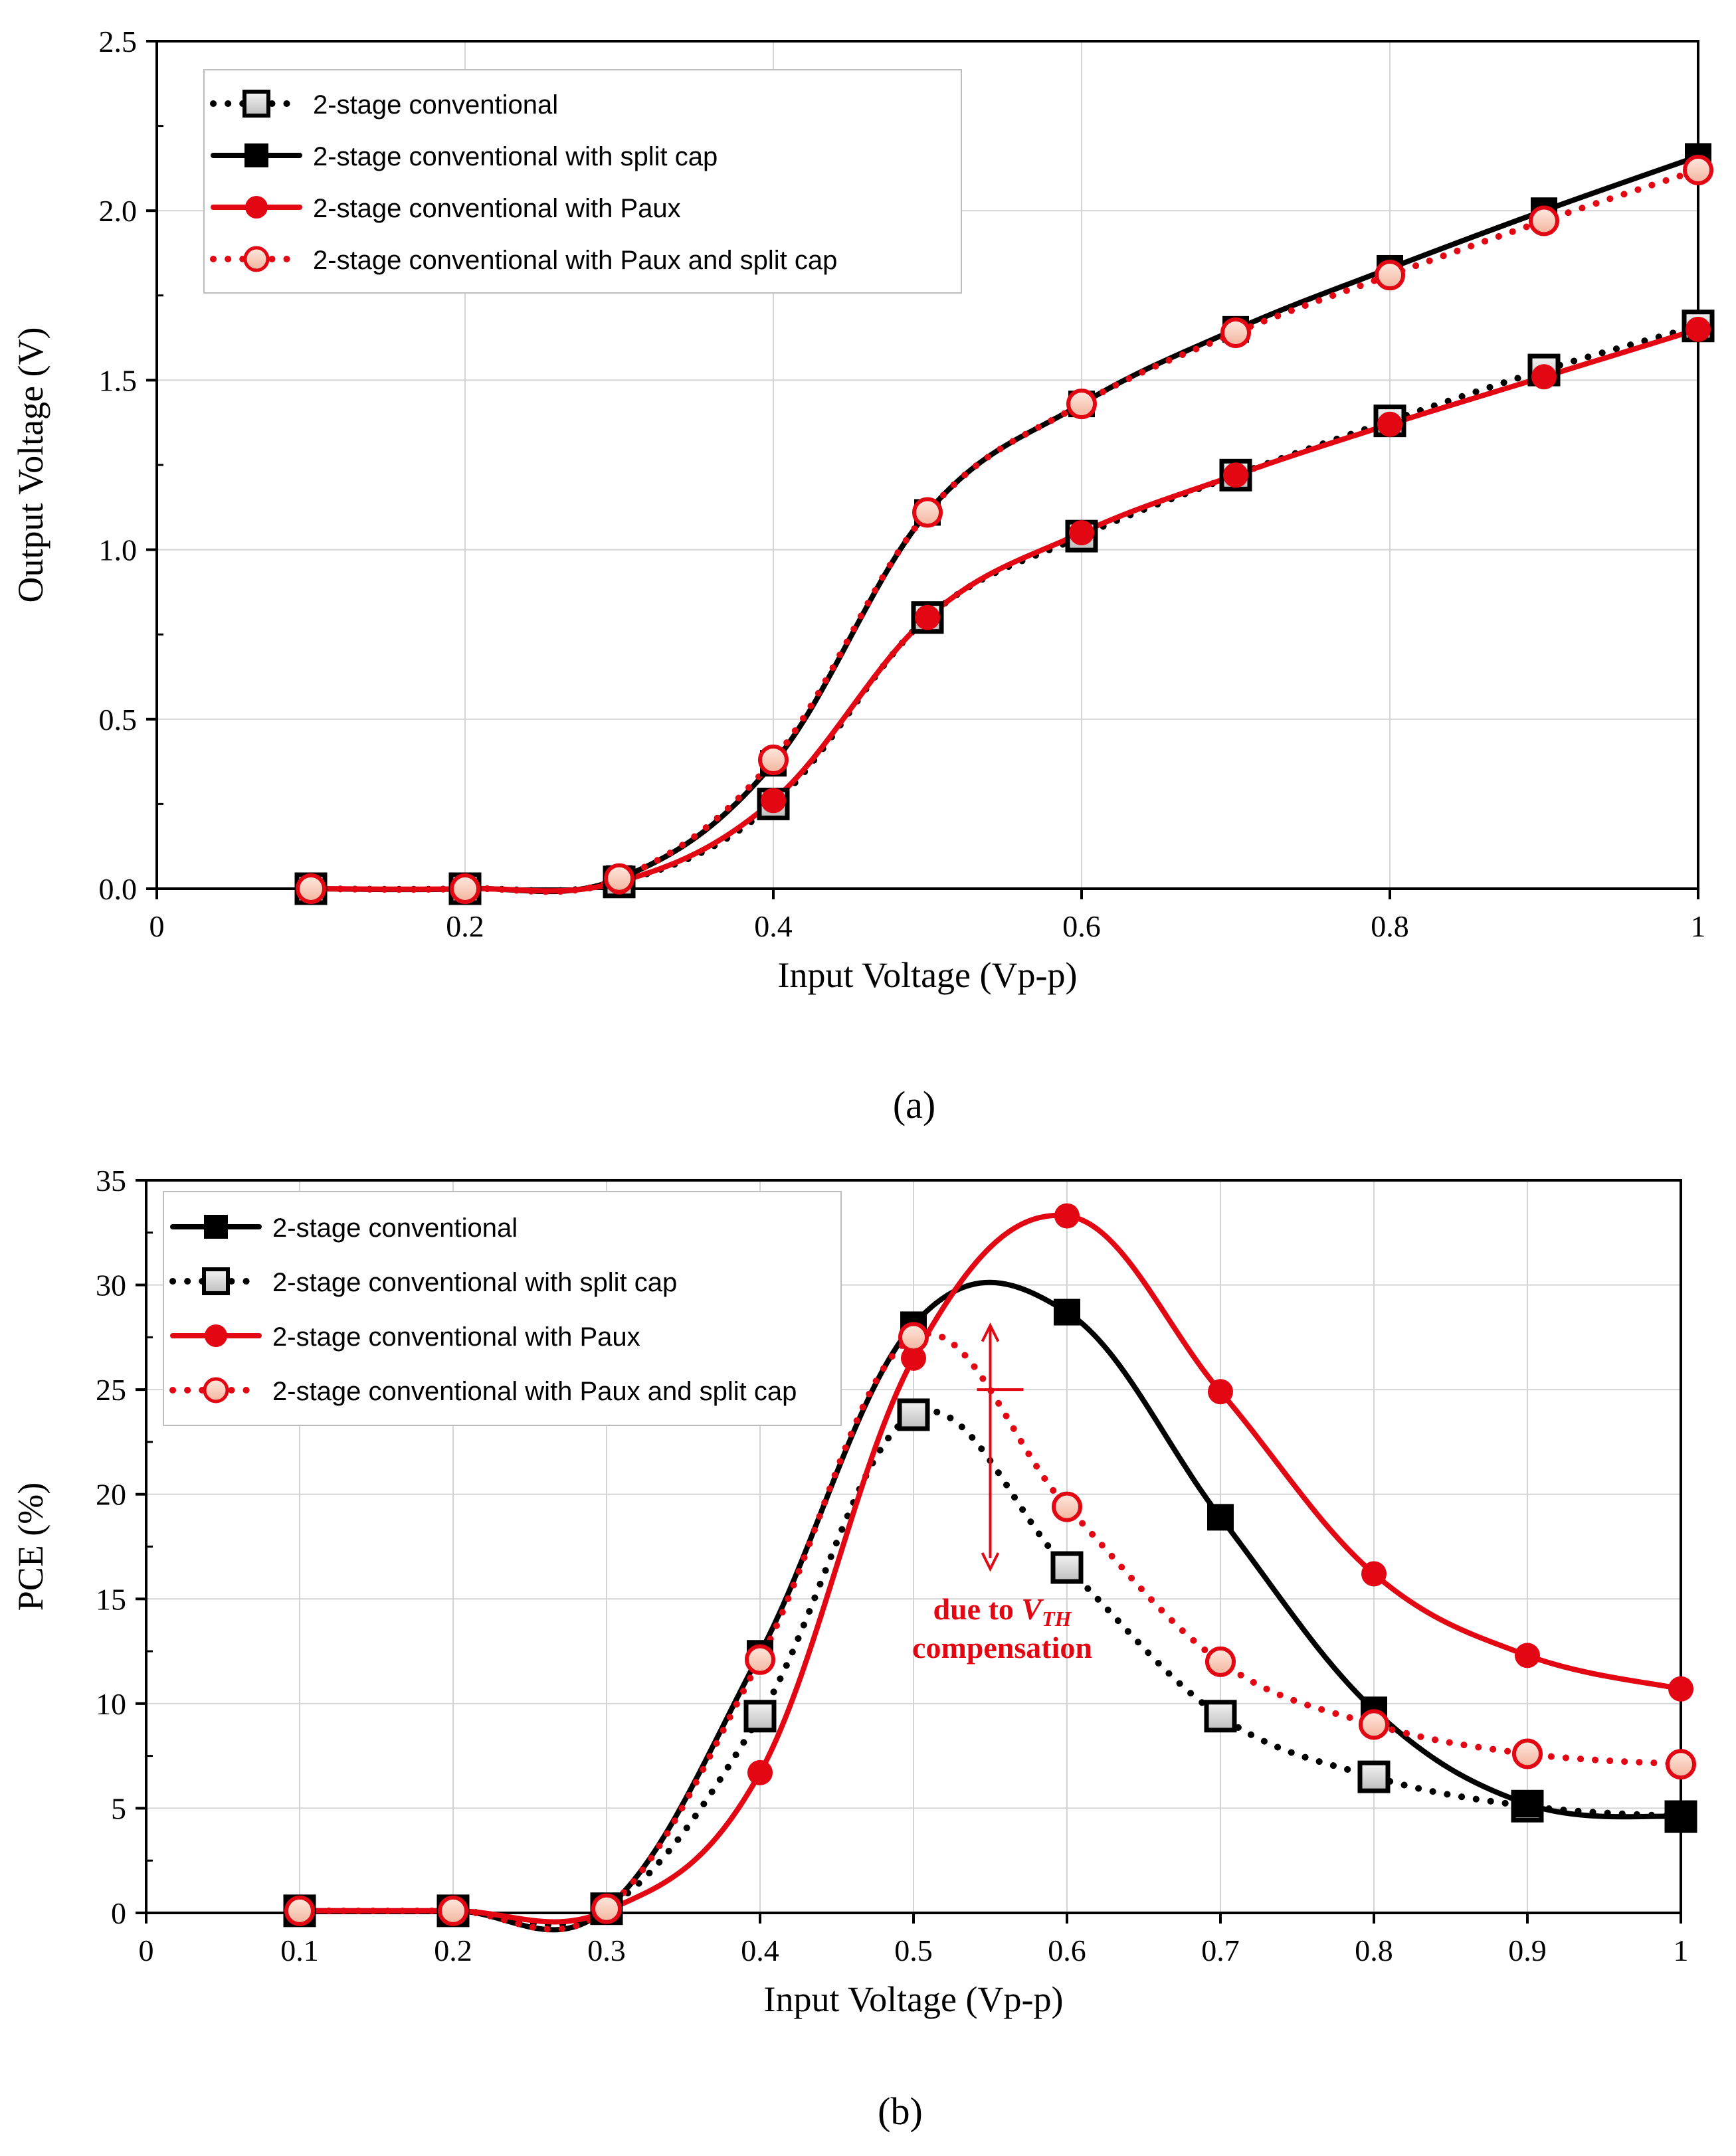  Describe the element at coordinates (299, 1950) in the screenshot. I see `x-tick-label: 0.1` at that location.